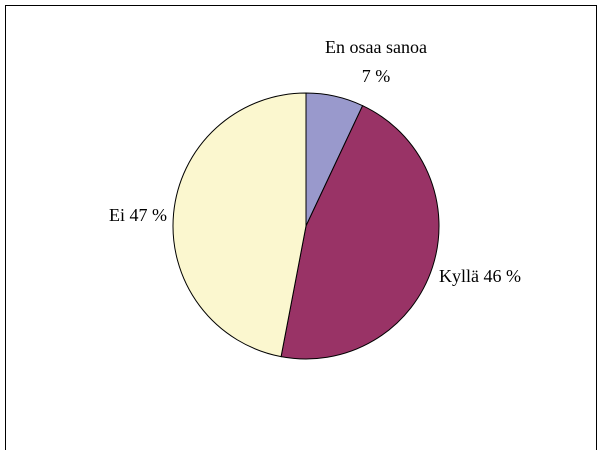 This screenshot has width=603, height=450. I want to click on category-name: Ei, so click(117, 215).